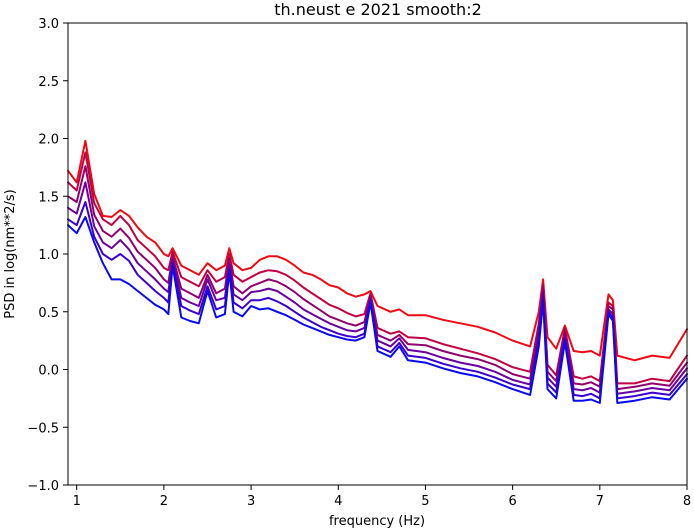 The height and width of the screenshot is (531, 694). Describe the element at coordinates (251, 501) in the screenshot. I see `x-tick-label: 3` at that location.